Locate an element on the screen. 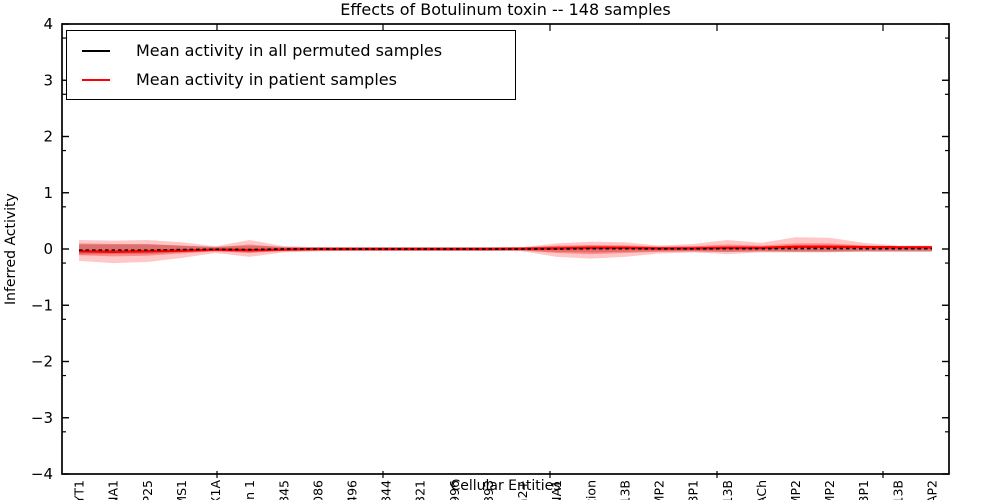  x-tick-label: UniProt:Q60393 is located at coordinates (488, 490).